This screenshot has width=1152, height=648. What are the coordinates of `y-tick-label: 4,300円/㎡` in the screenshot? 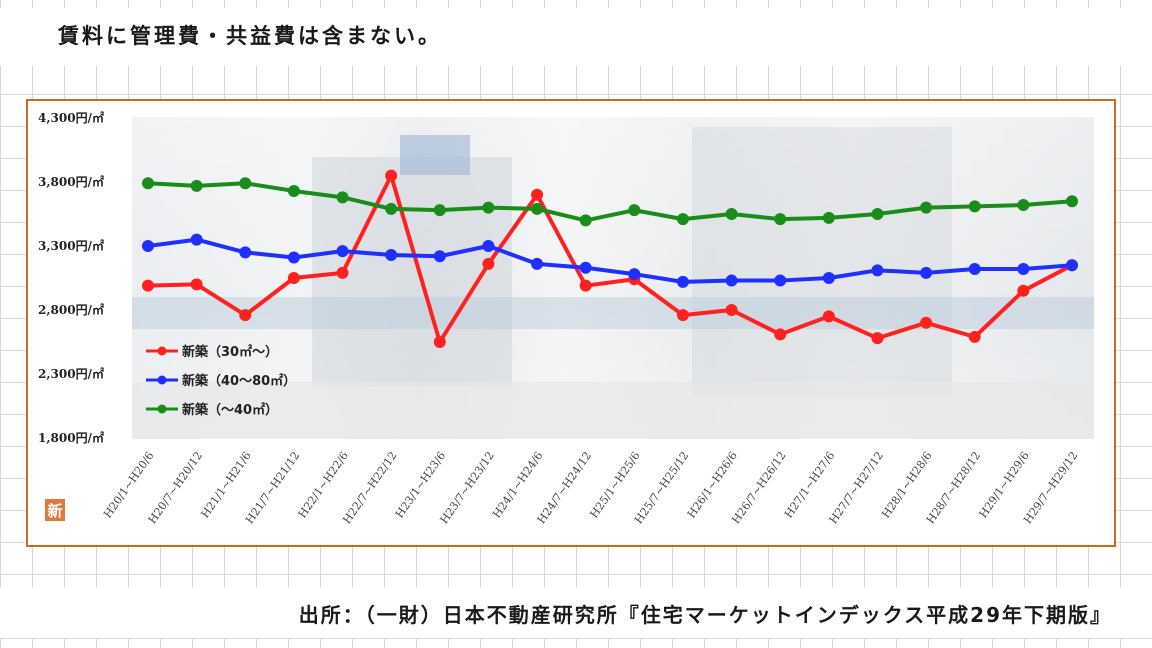 It's located at (71, 117).